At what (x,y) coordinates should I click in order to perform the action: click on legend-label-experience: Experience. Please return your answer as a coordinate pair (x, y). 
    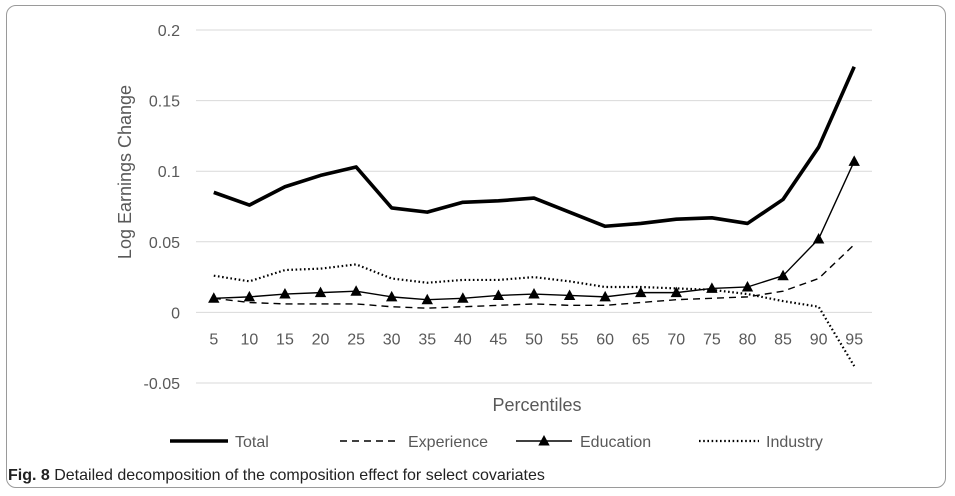
    Looking at the image, I should click on (448, 442).